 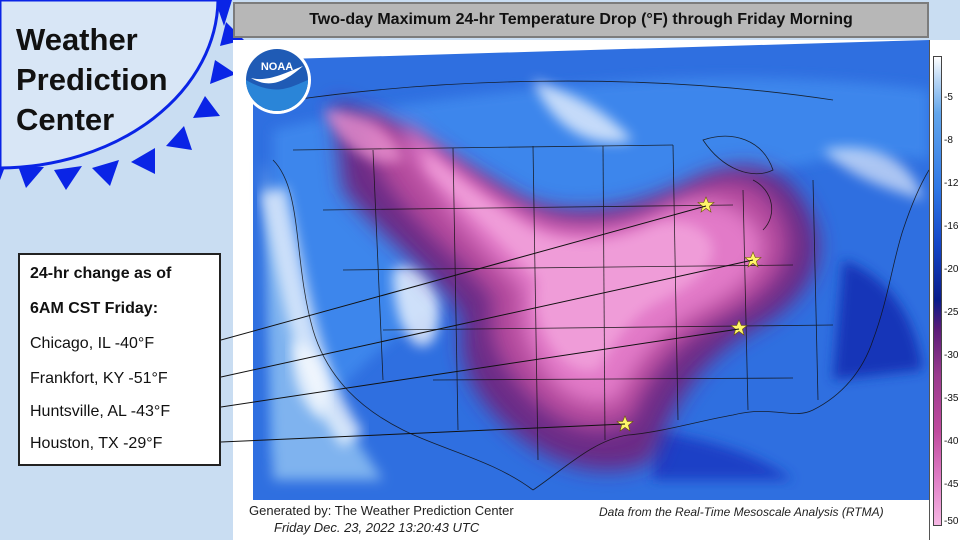 What do you see at coordinates (94, 308) in the screenshot?
I see `info-heading-line-2: 6AM CST Friday:` at bounding box center [94, 308].